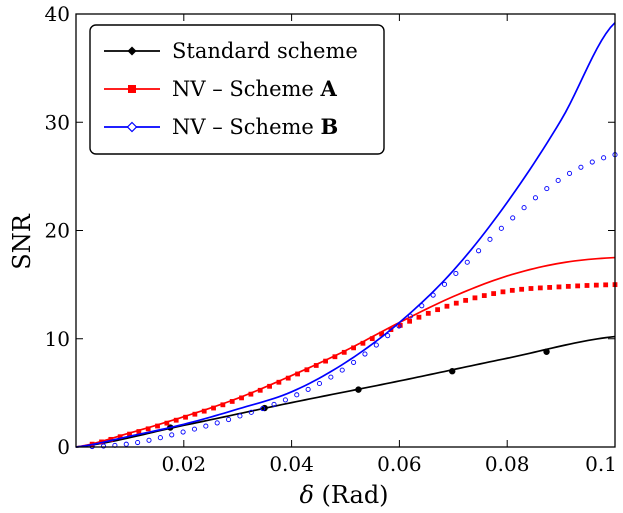  What do you see at coordinates (601, 464) in the screenshot?
I see `x-tick-label: 0.1` at bounding box center [601, 464].